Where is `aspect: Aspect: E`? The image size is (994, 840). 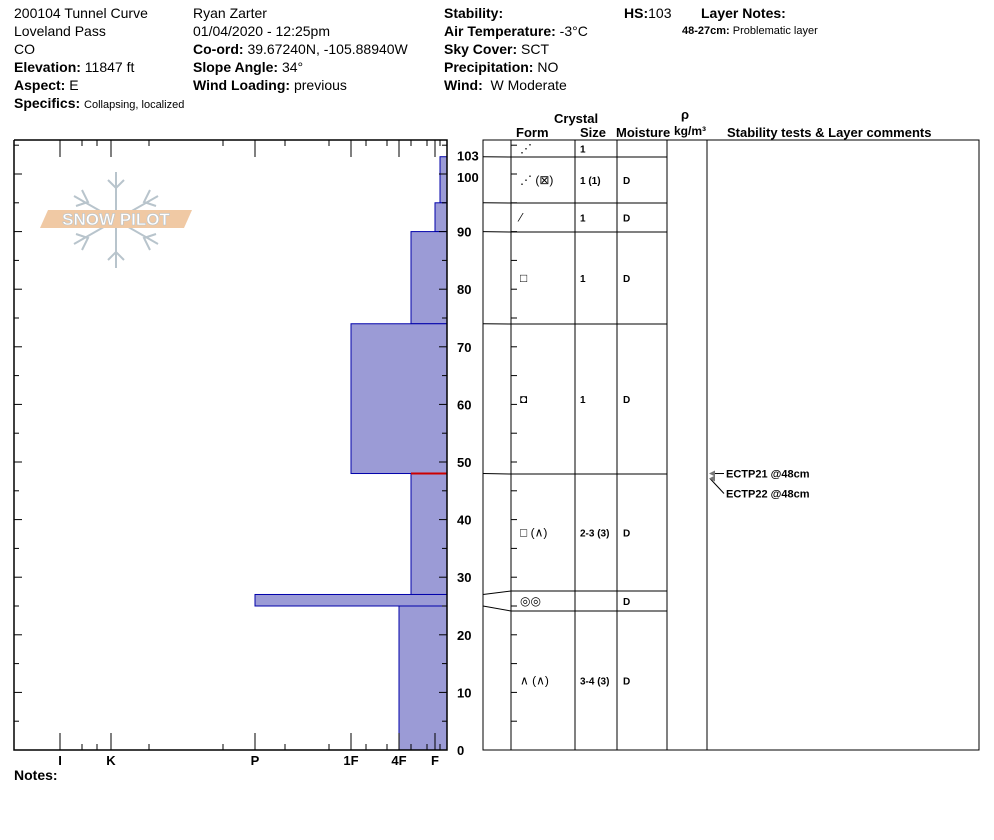
aspect: Aspect: E is located at coordinates (46, 85).